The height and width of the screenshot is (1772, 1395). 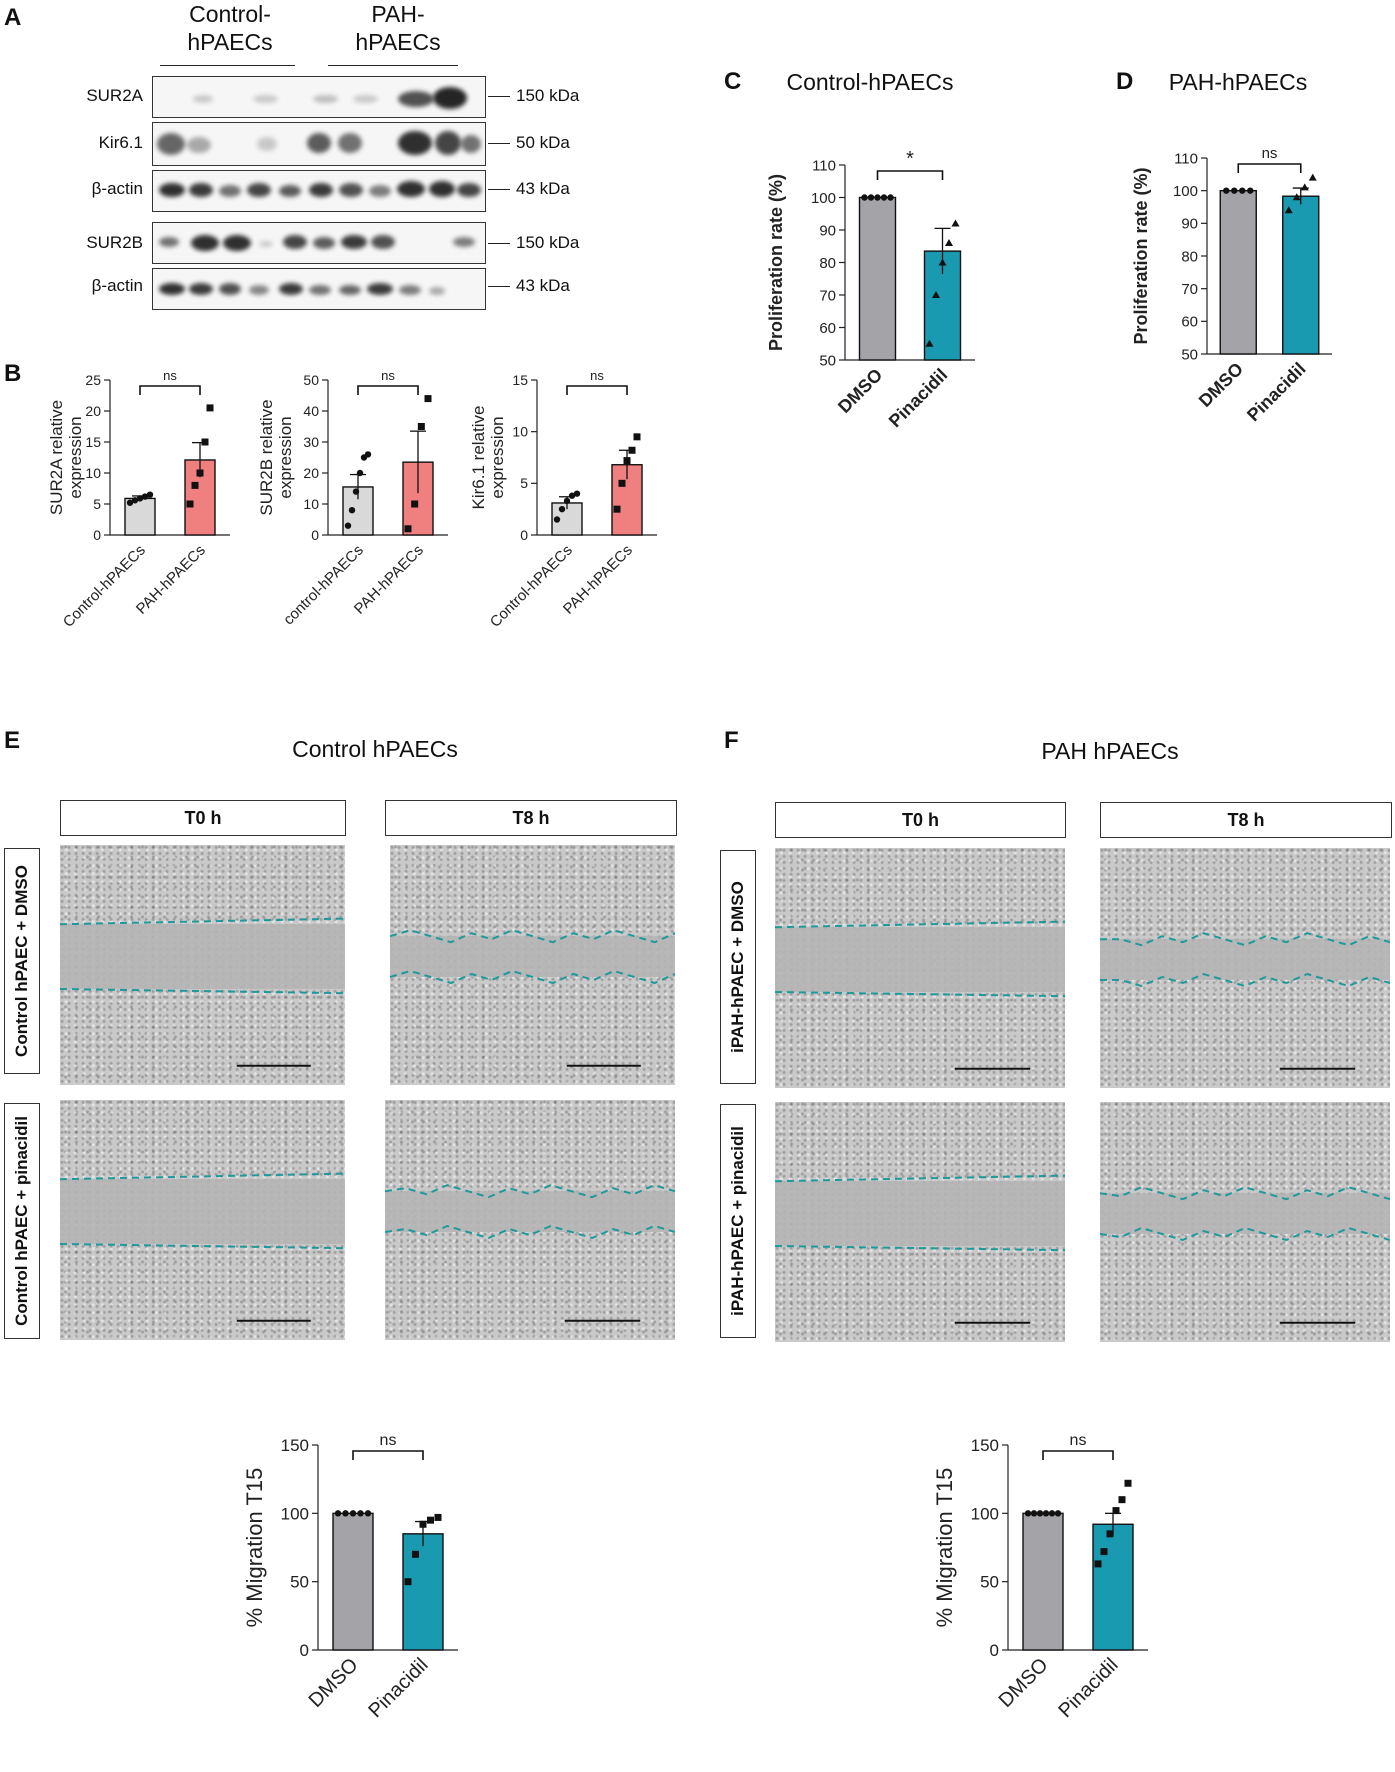 I want to click on blot-group-pah-line1: PAH-, so click(x=398, y=14).